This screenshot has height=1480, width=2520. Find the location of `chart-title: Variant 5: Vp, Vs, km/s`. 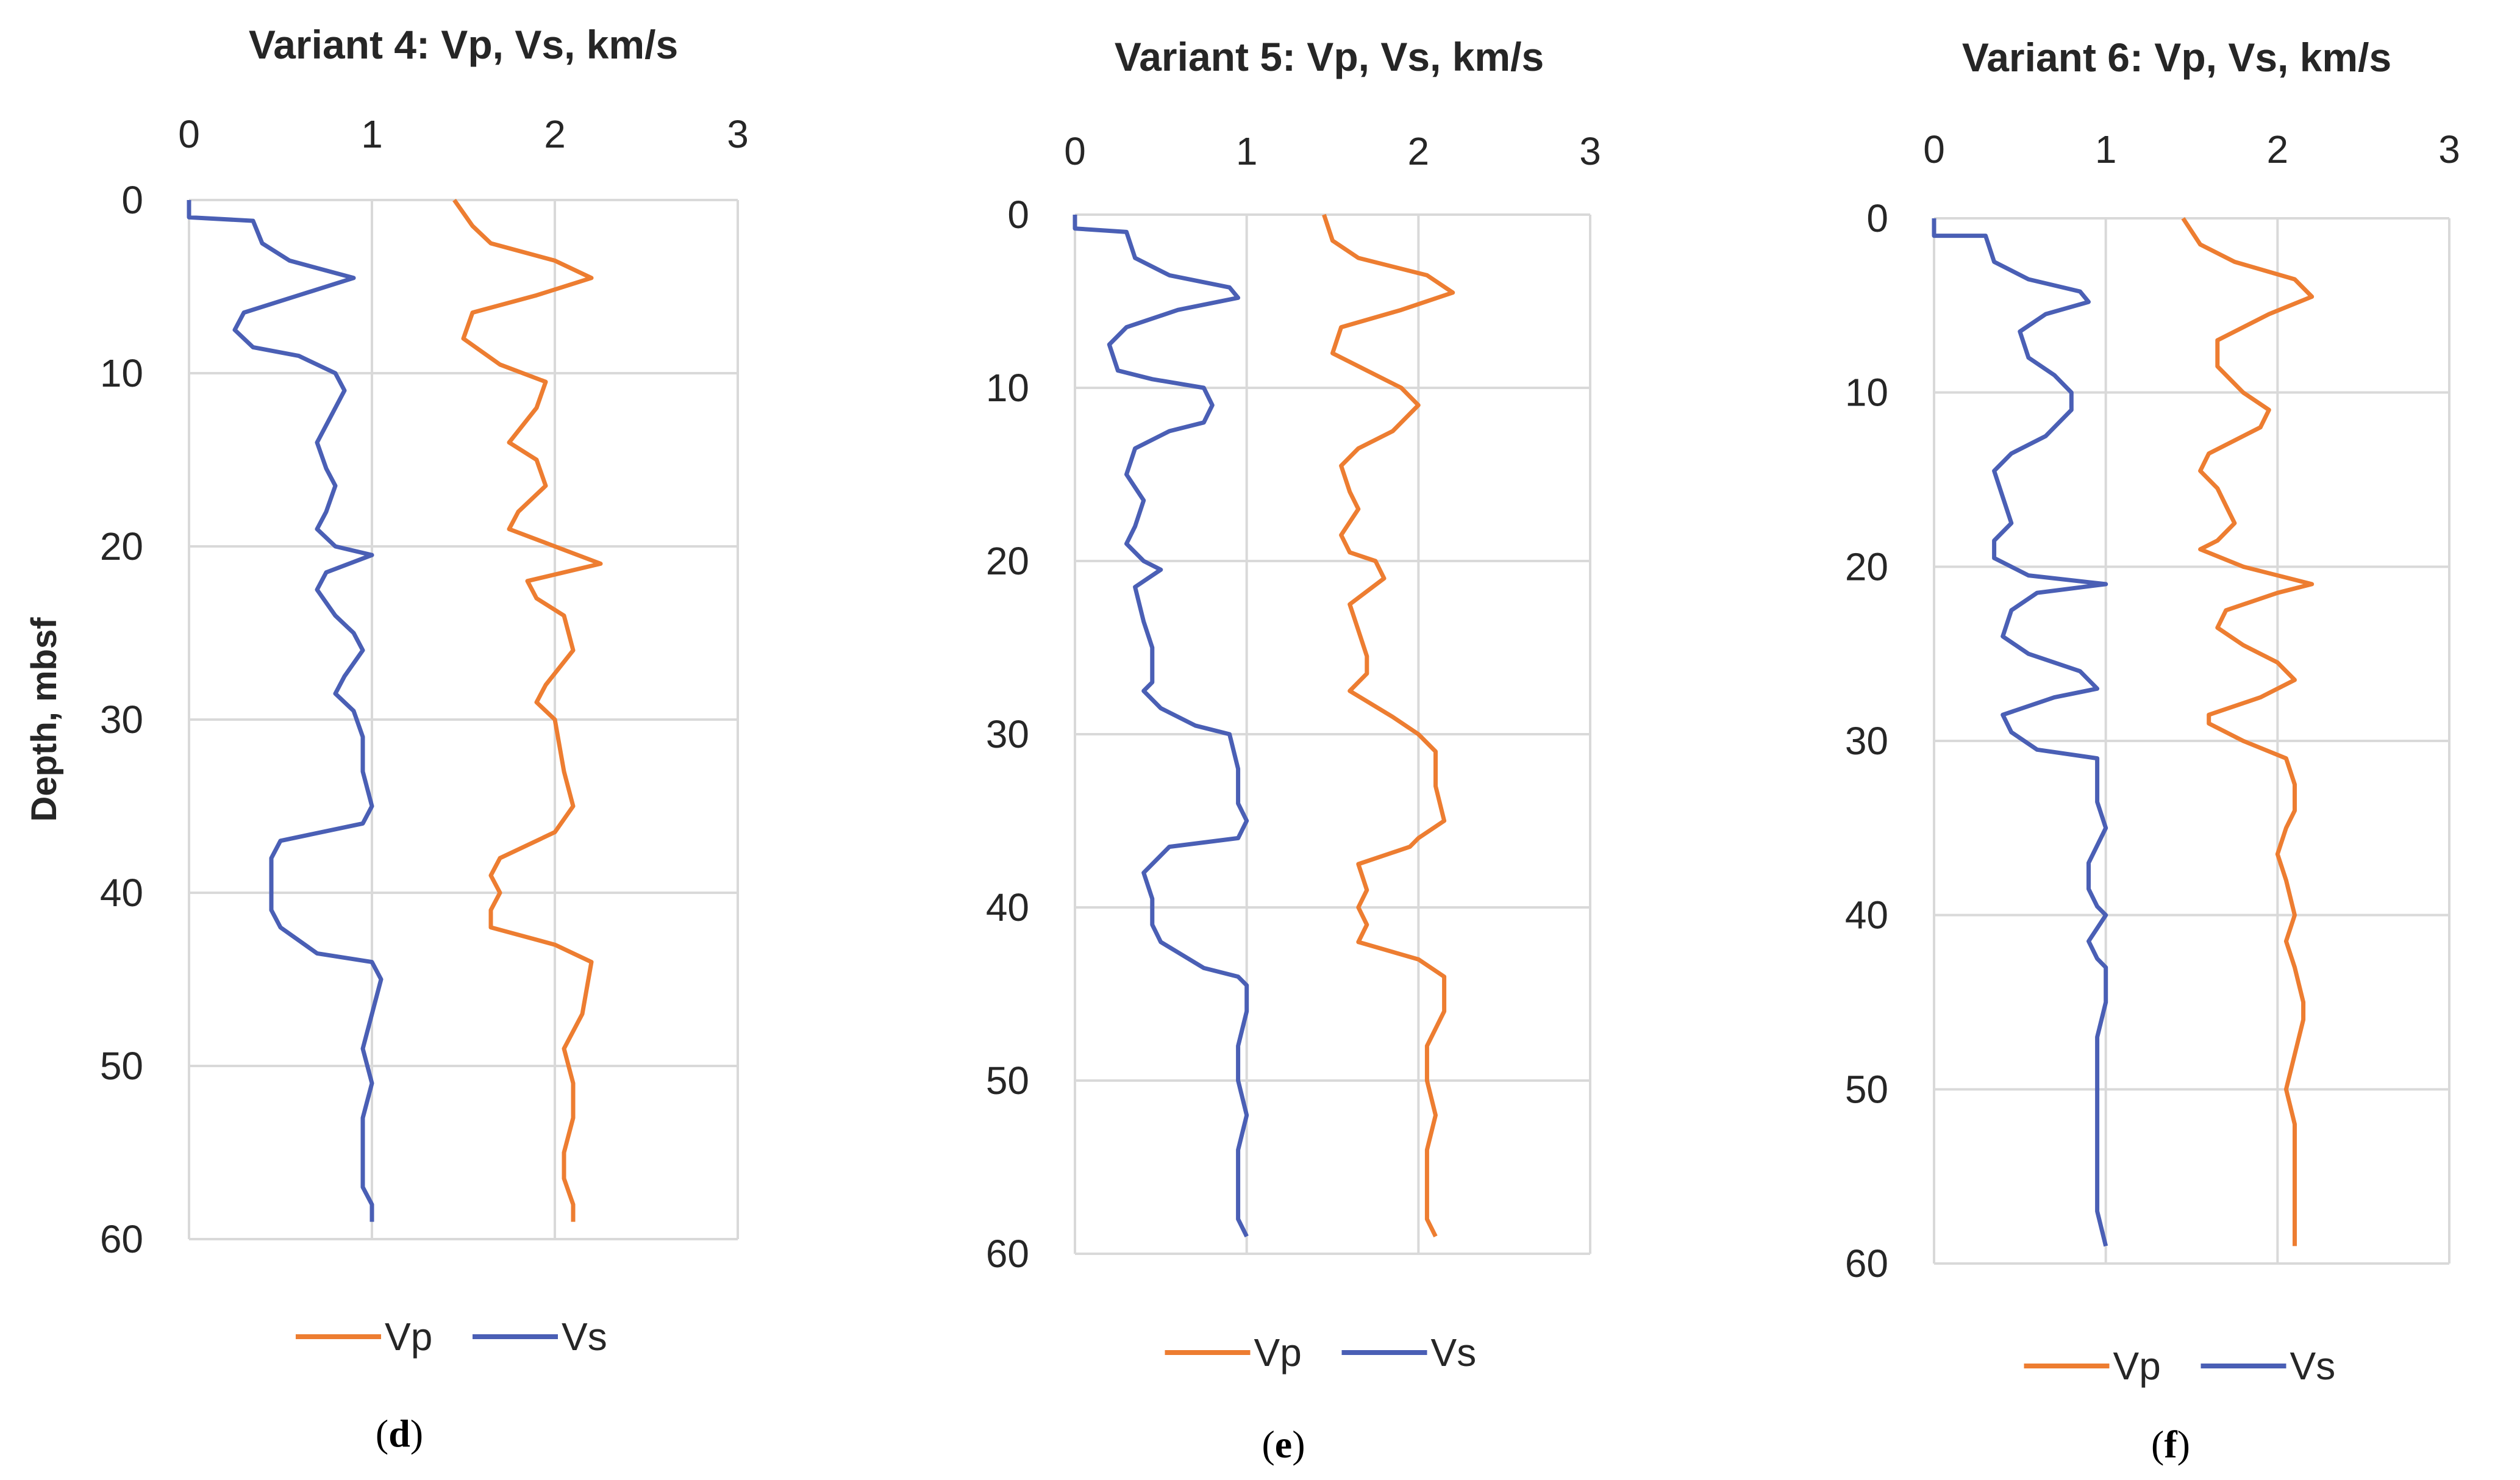

chart-title: Variant 5: Vp, Vs, km/s is located at coordinates (1329, 56).